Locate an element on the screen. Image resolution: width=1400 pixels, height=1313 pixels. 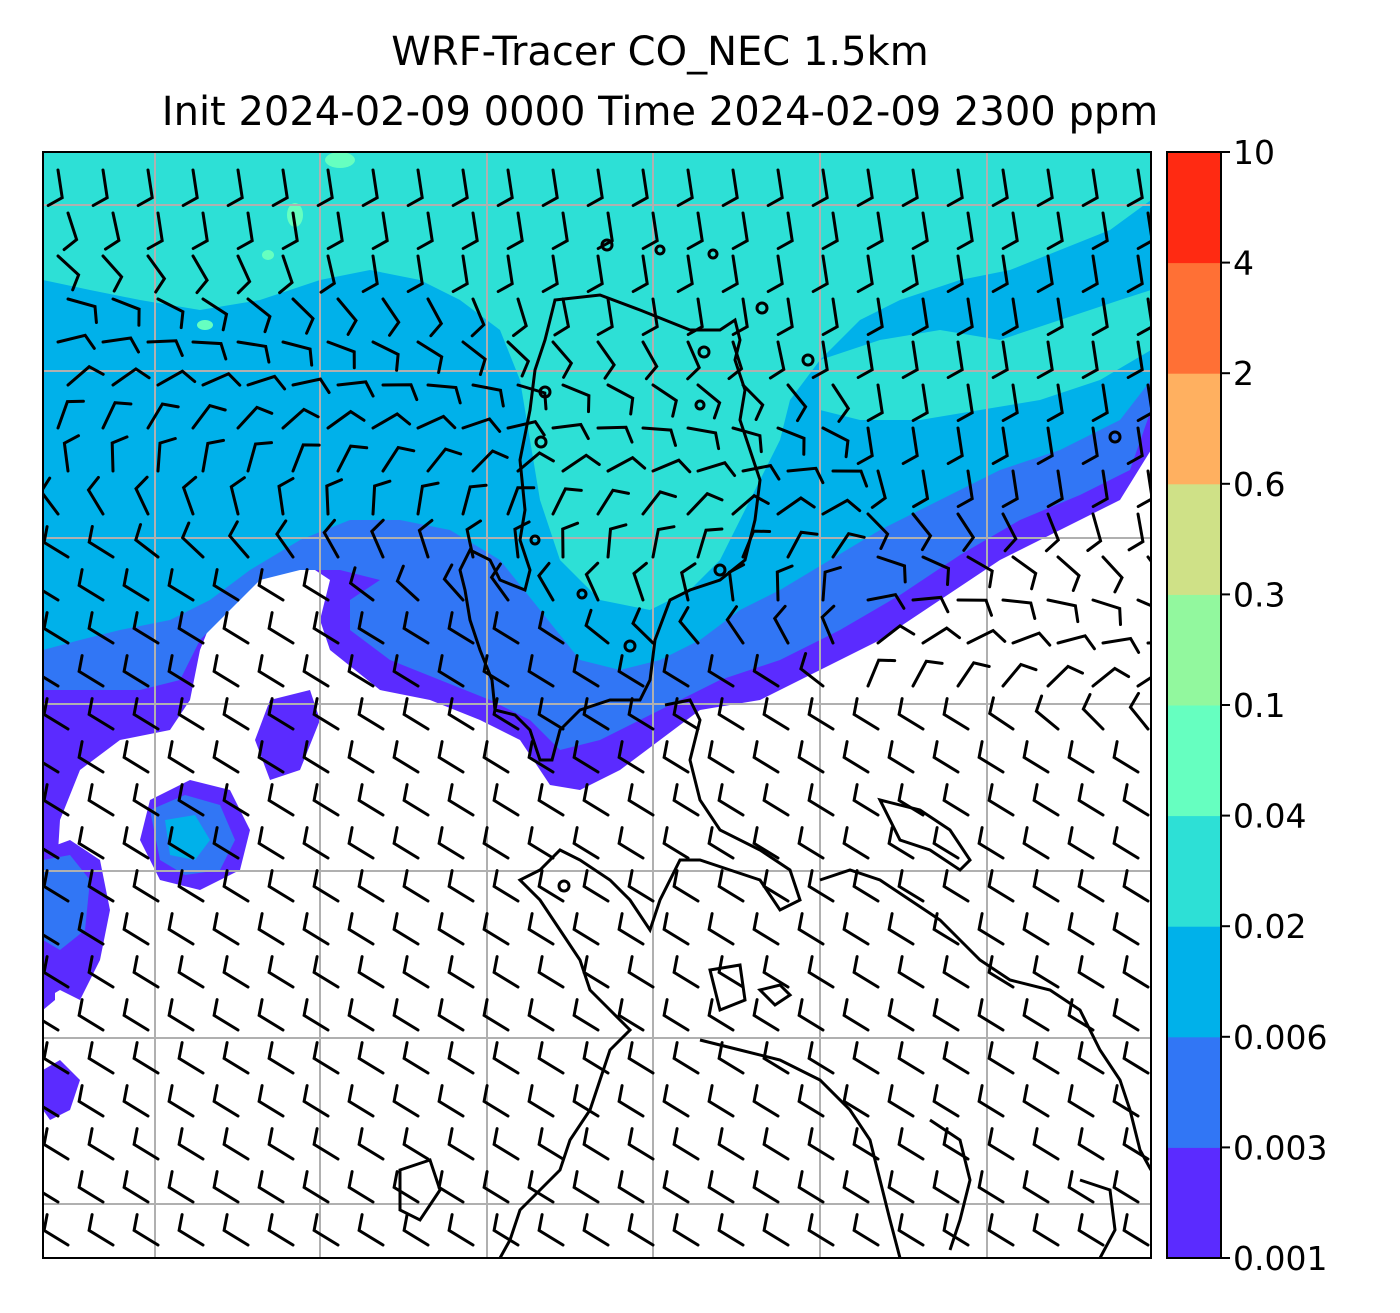
map-title-line-1: WRF-Tracer CO_NEC 1.5km is located at coordinates (660, 52).